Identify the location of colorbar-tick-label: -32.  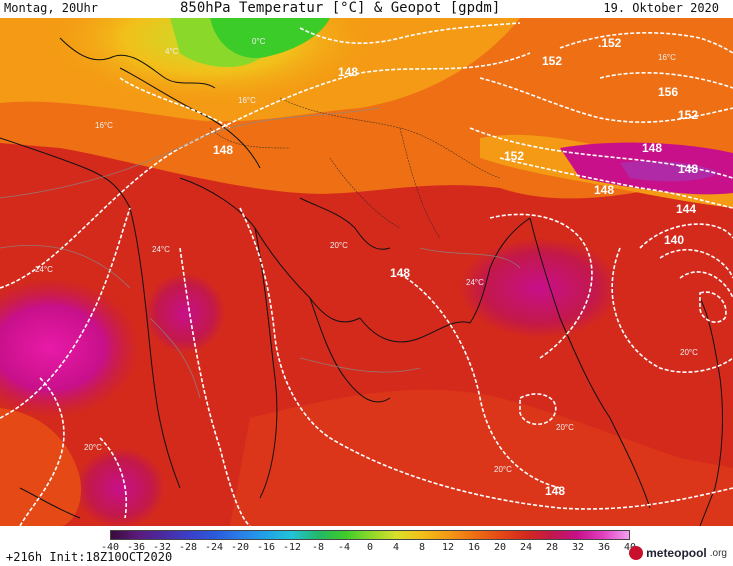
(162, 547).